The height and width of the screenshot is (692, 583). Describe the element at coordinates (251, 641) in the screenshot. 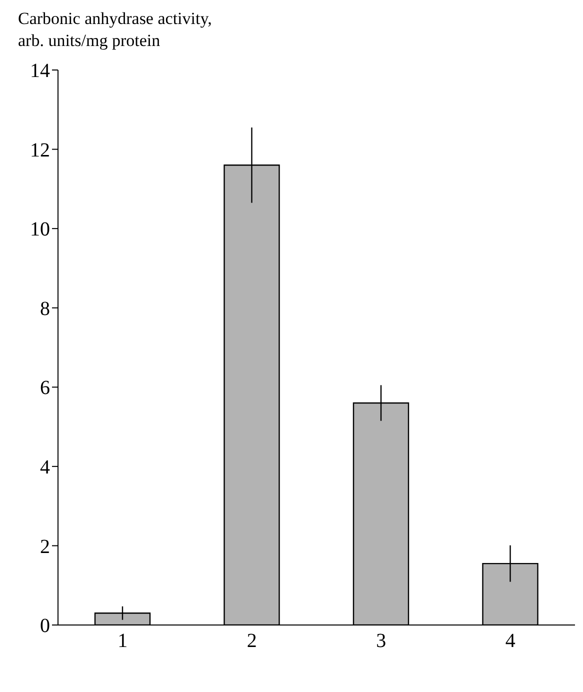

I see `x-tick-label: 2` at that location.